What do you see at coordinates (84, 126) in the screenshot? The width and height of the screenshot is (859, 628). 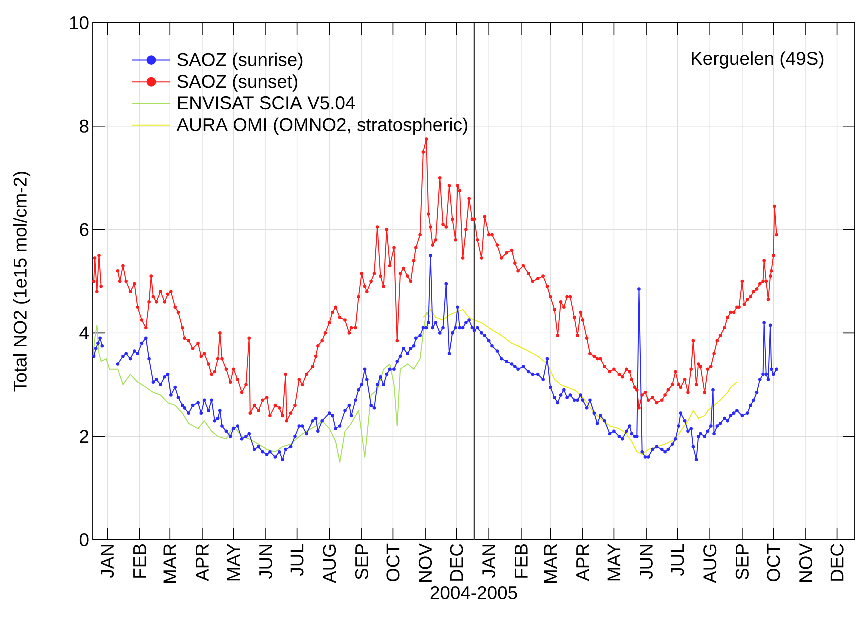 I see `y-tick-label: 8` at bounding box center [84, 126].